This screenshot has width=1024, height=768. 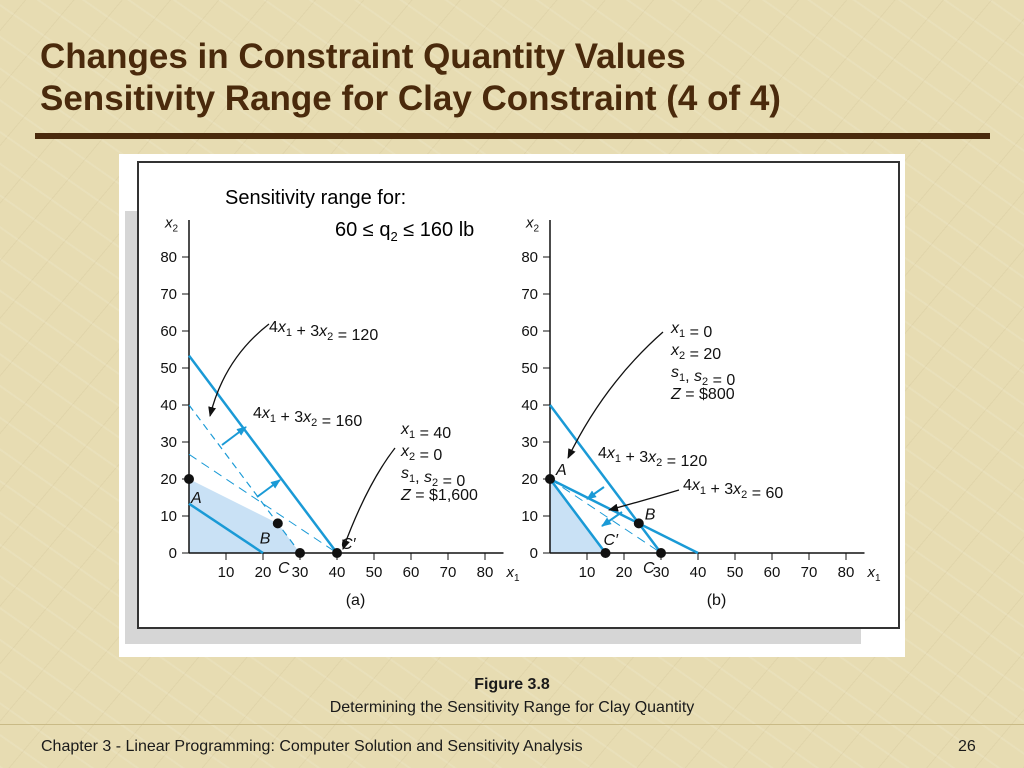 I want to click on panel-a-point-label-b: B, so click(x=265, y=538).